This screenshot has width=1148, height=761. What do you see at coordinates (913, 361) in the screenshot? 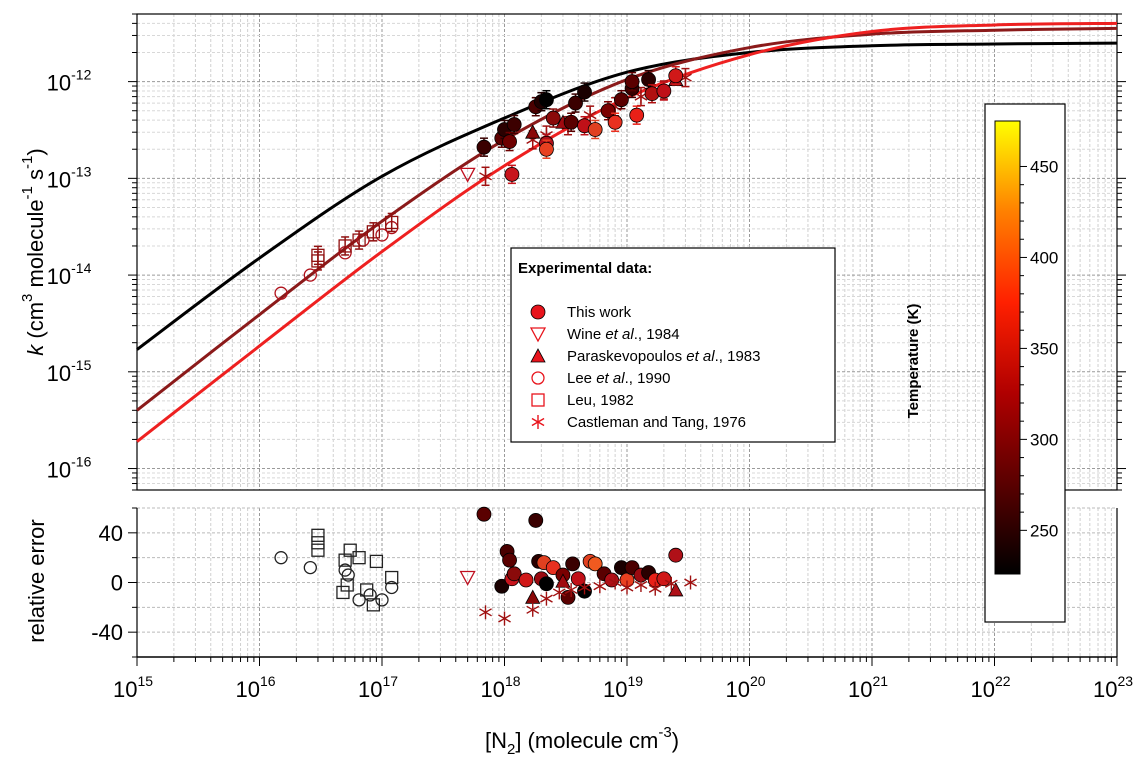
I see `colorbar-title: Temperature (K)` at bounding box center [913, 361].